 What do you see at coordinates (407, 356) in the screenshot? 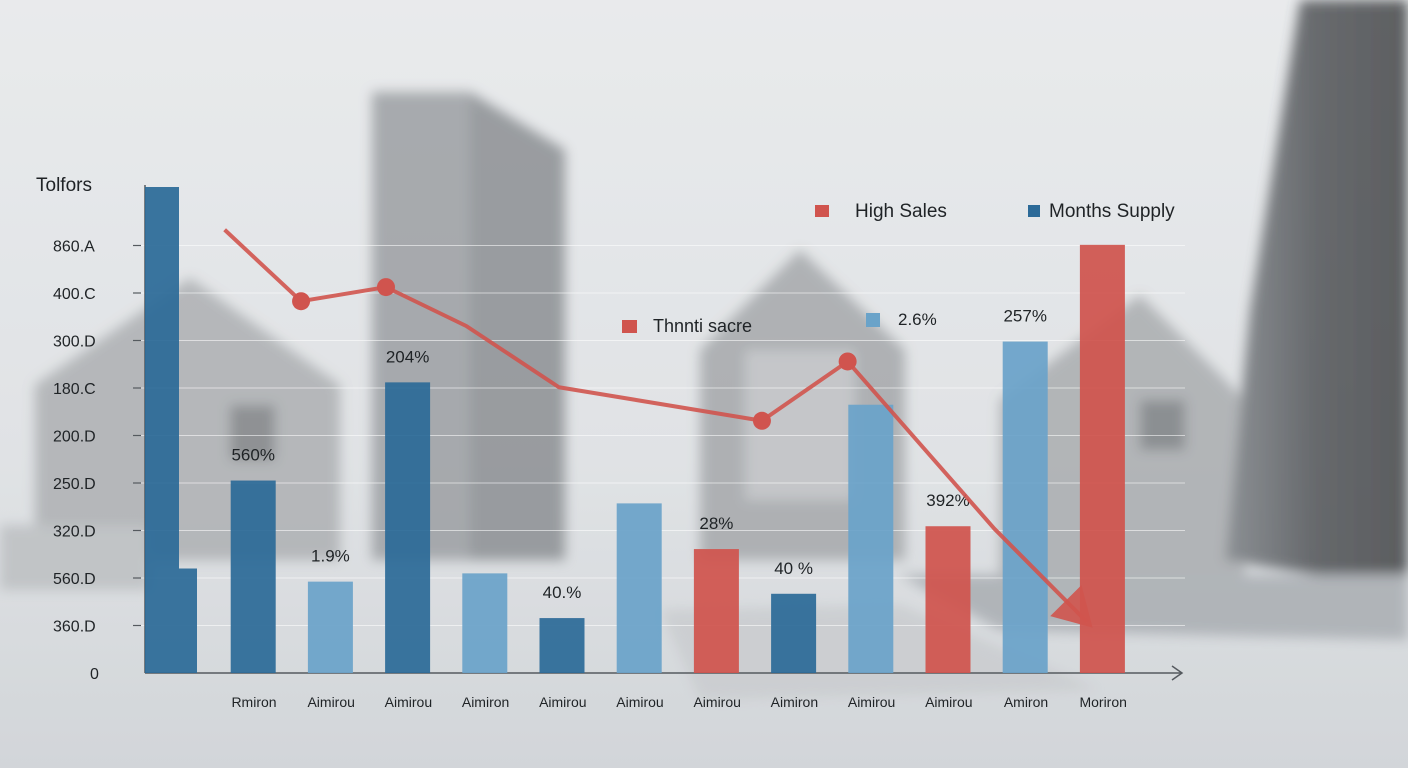
I see `bar-value-label: 204%` at bounding box center [407, 356].